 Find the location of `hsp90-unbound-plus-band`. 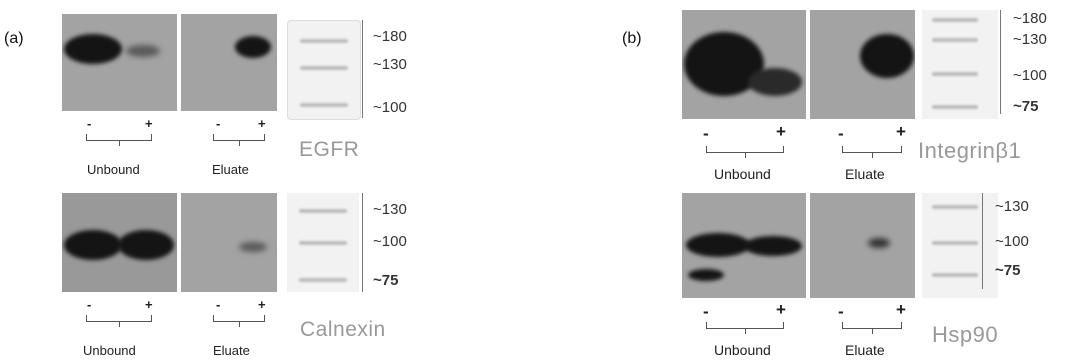

hsp90-unbound-plus-band is located at coordinates (773, 246).